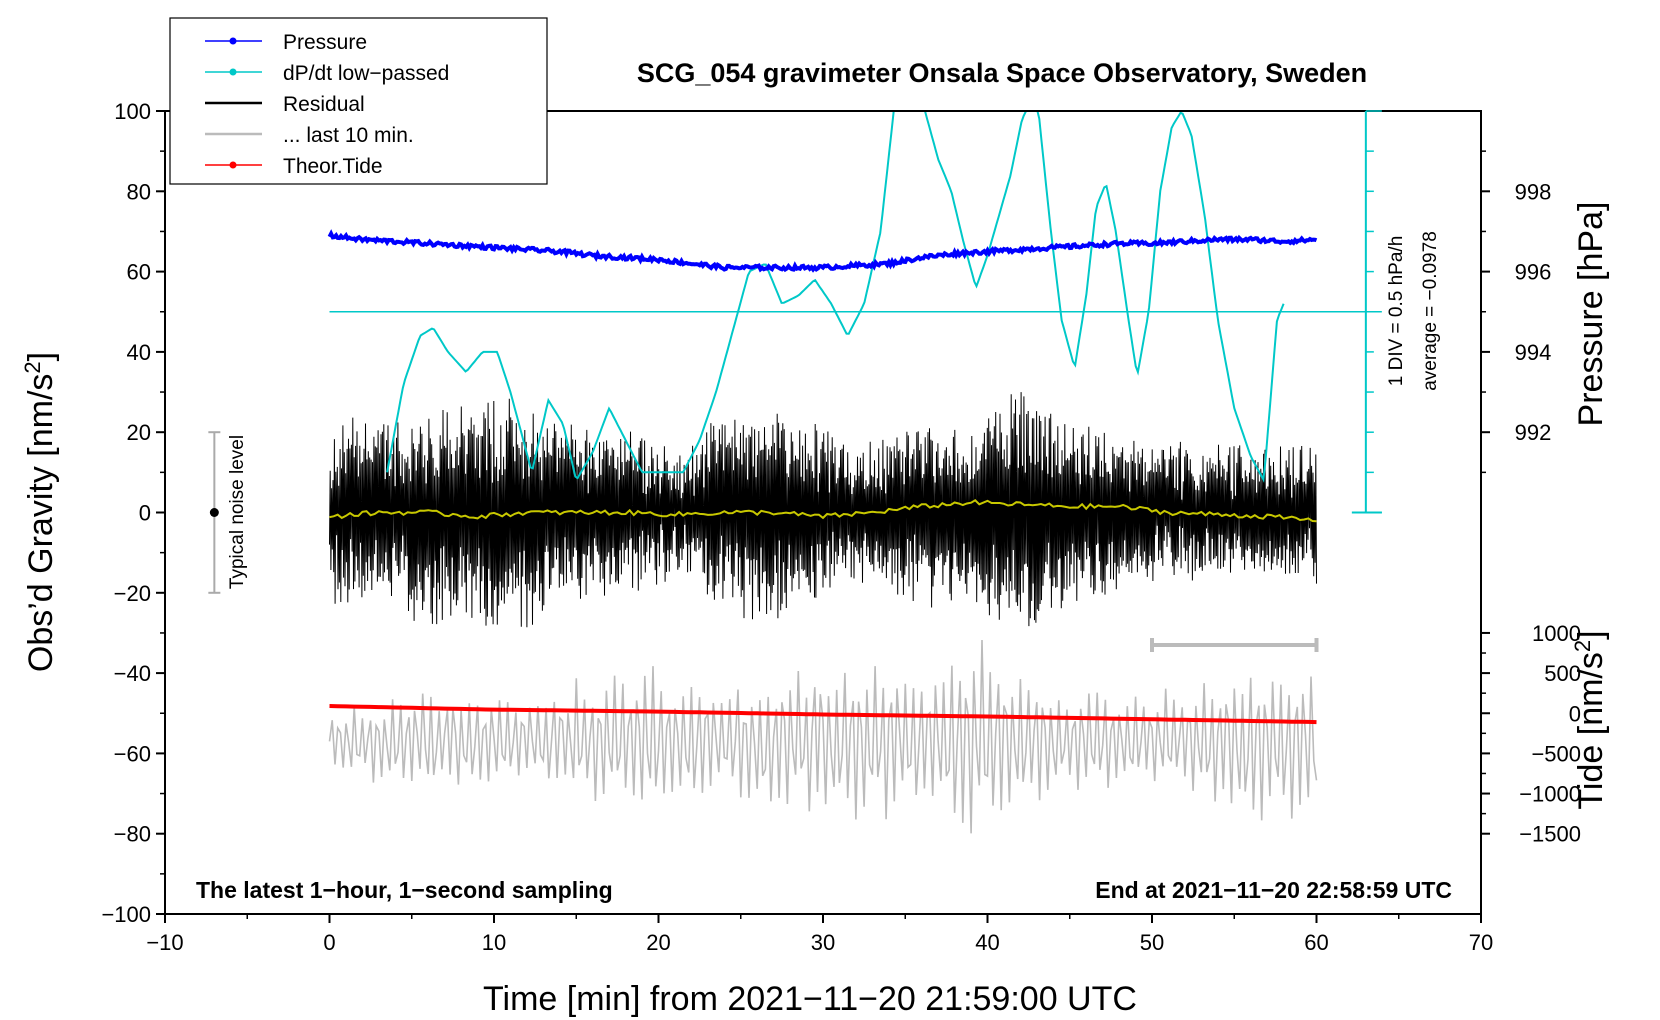 This screenshot has width=1660, height=1020. I want to click on pressure-tick-label: 998, so click(1533, 191).